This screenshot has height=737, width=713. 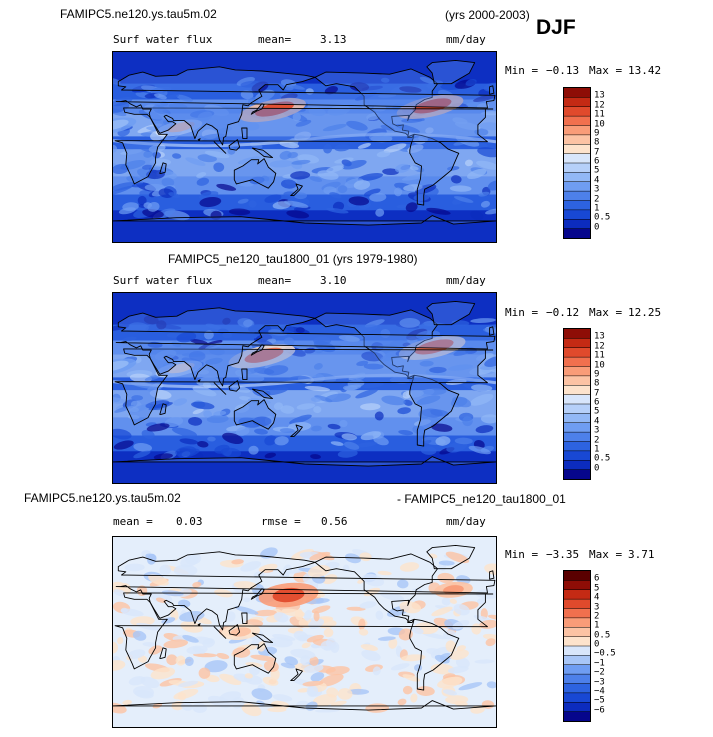 What do you see at coordinates (304, 140) in the screenshot?
I see `itcz-band` at bounding box center [304, 140].